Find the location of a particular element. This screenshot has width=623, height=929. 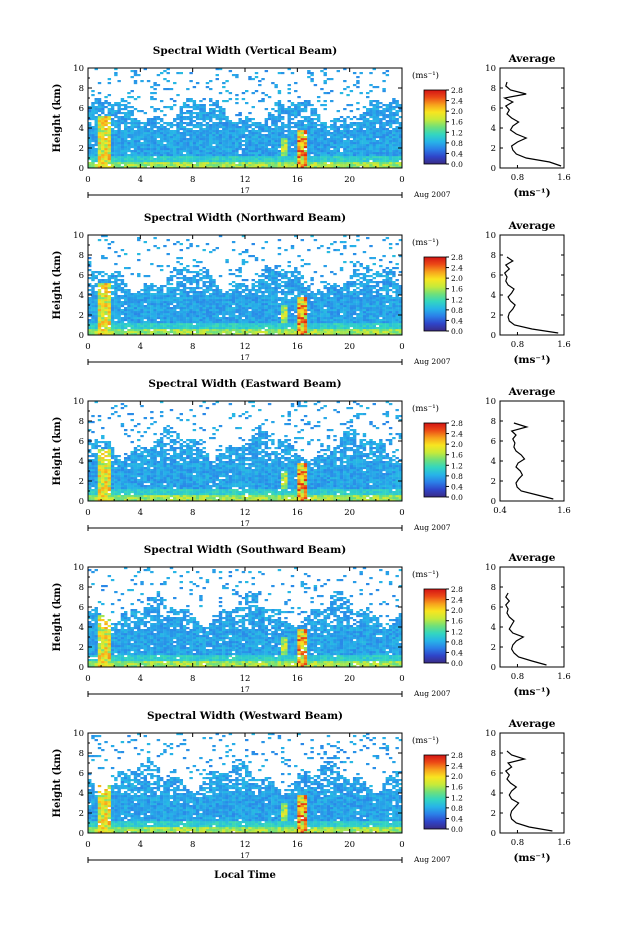

heatmap-title: Spectral Width (Westward Beam) is located at coordinates (245, 716).